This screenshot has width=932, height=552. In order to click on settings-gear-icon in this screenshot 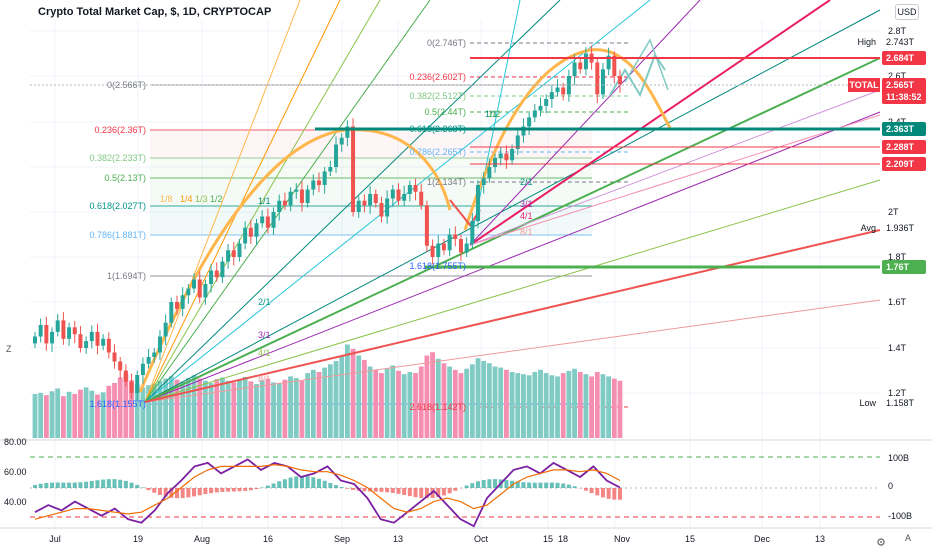, I will do `click(881, 539)`.